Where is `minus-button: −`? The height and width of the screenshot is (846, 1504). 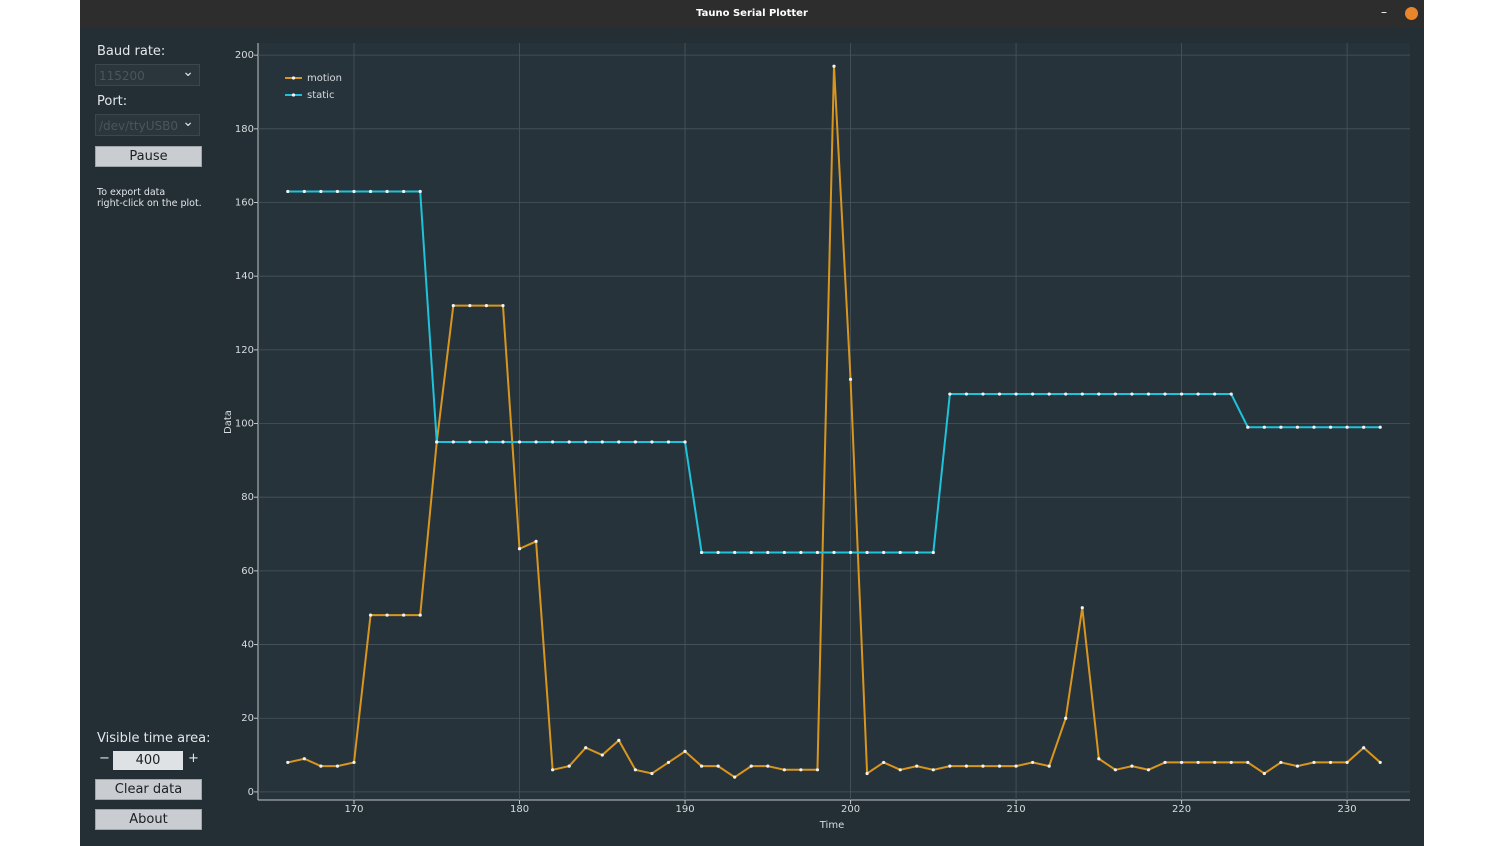
minus-button: − is located at coordinates (104, 758).